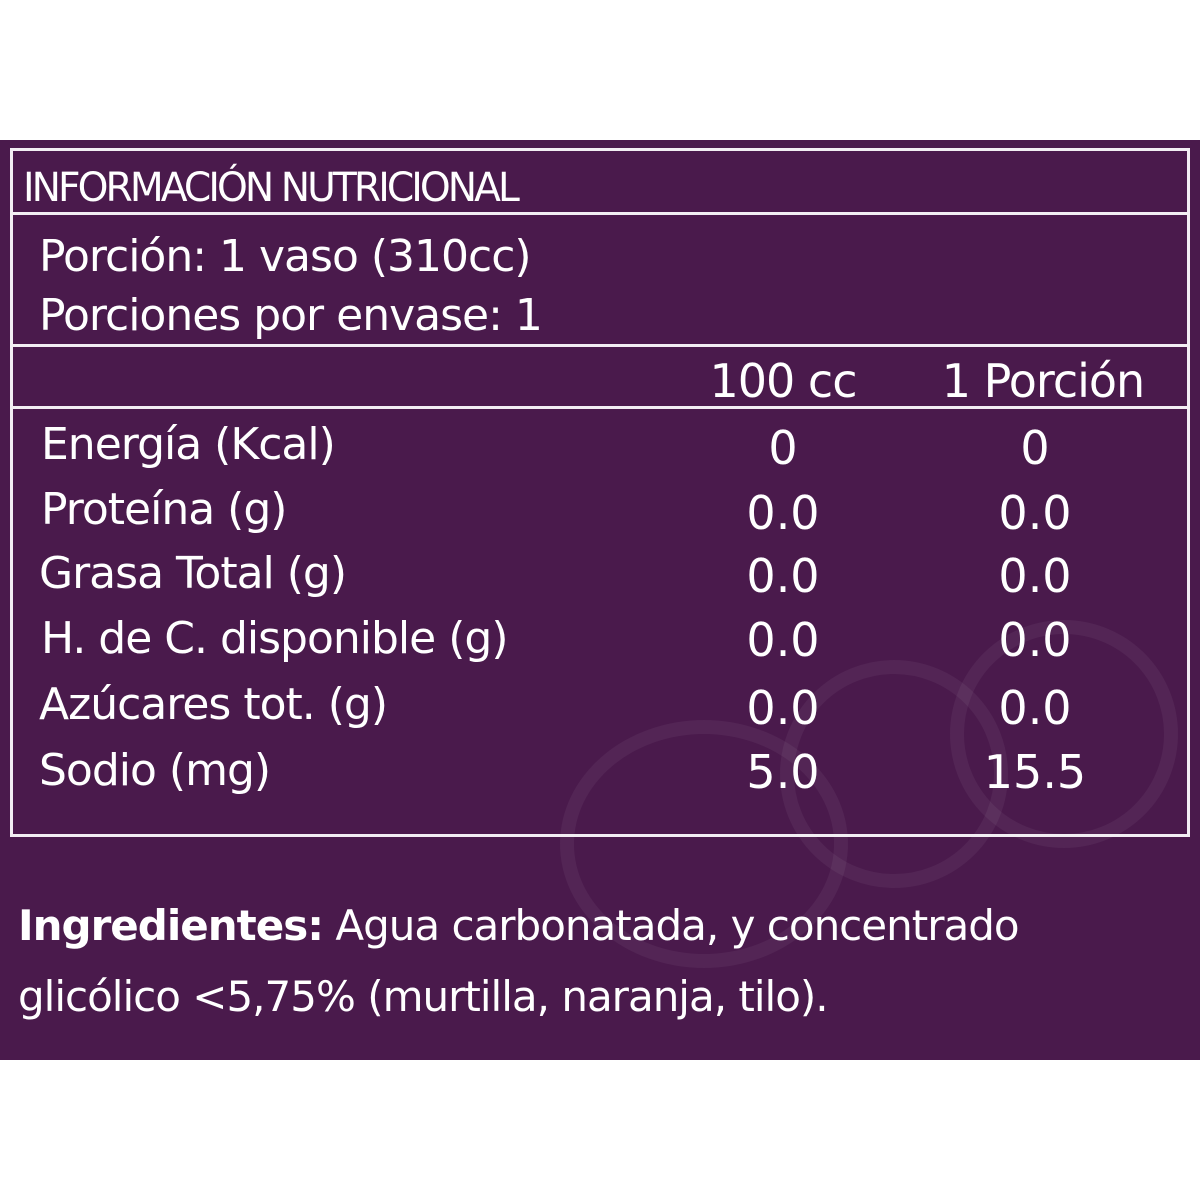  What do you see at coordinates (171, 925) in the screenshot?
I see `ingredients-label: Ingredientes:` at bounding box center [171, 925].